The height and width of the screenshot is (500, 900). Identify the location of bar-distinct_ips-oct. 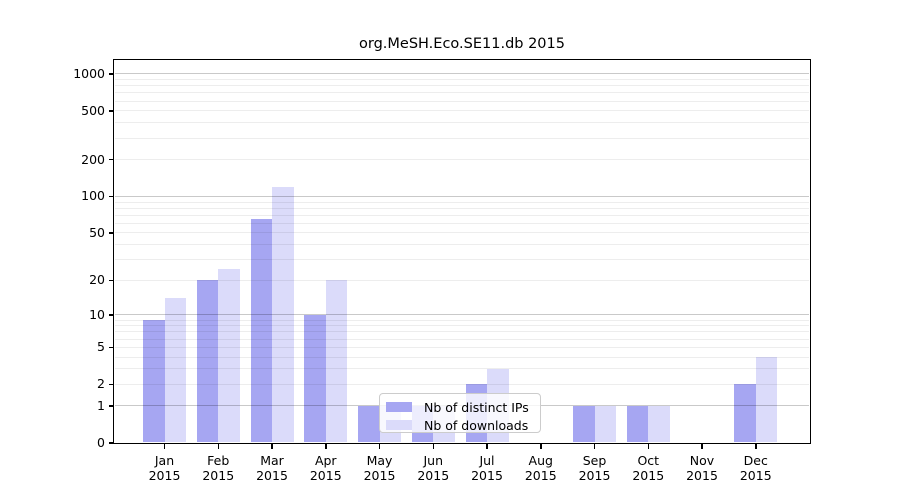
(637, 424).